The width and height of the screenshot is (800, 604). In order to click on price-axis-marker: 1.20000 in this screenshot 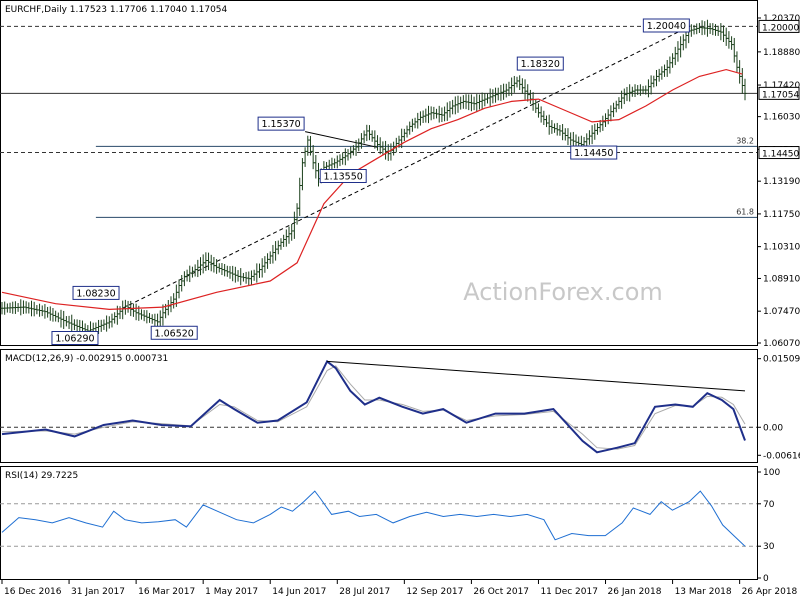, I will do `click(779, 26)`.